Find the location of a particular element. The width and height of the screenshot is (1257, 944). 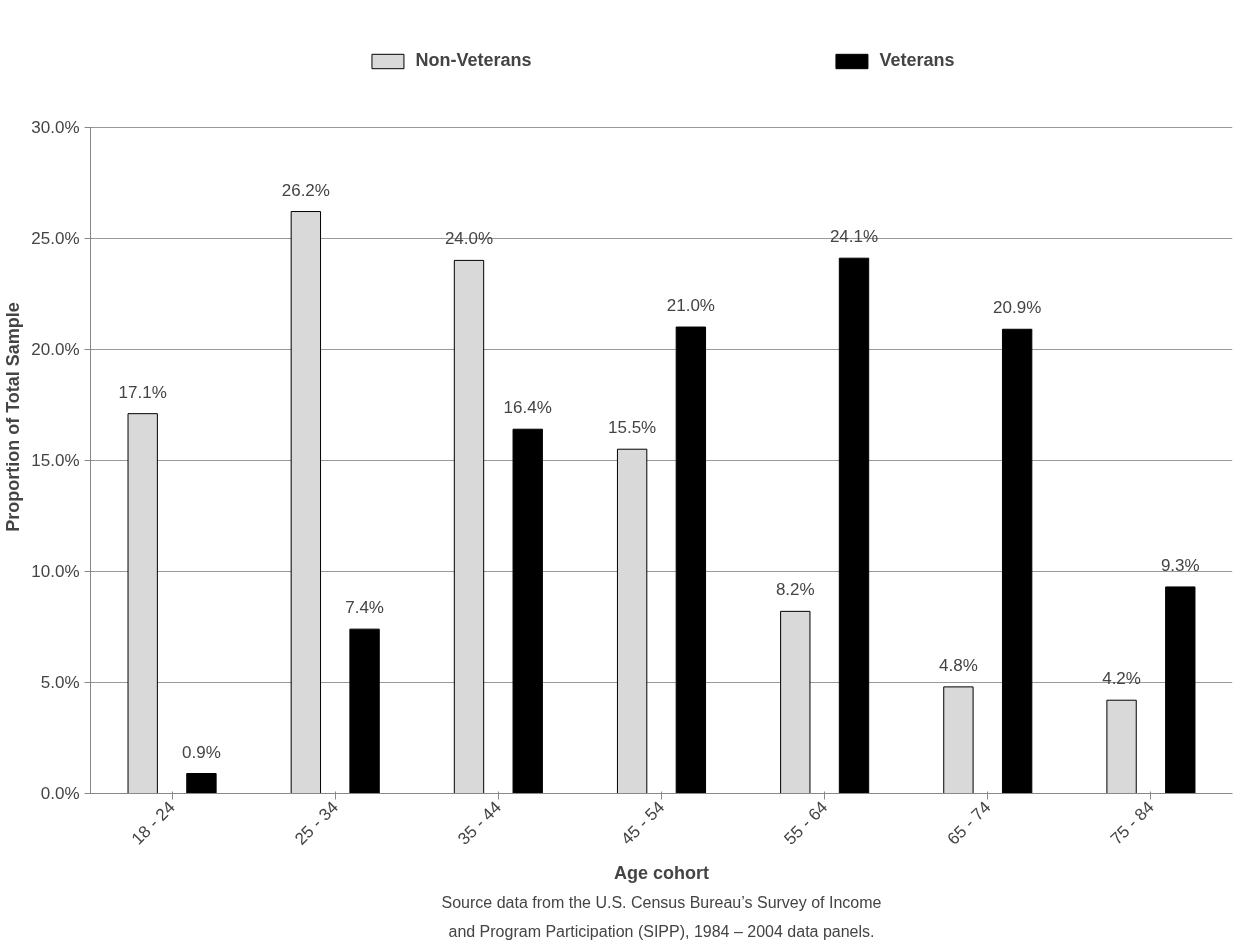

x-axis-title: Age cohort is located at coordinates (662, 873).